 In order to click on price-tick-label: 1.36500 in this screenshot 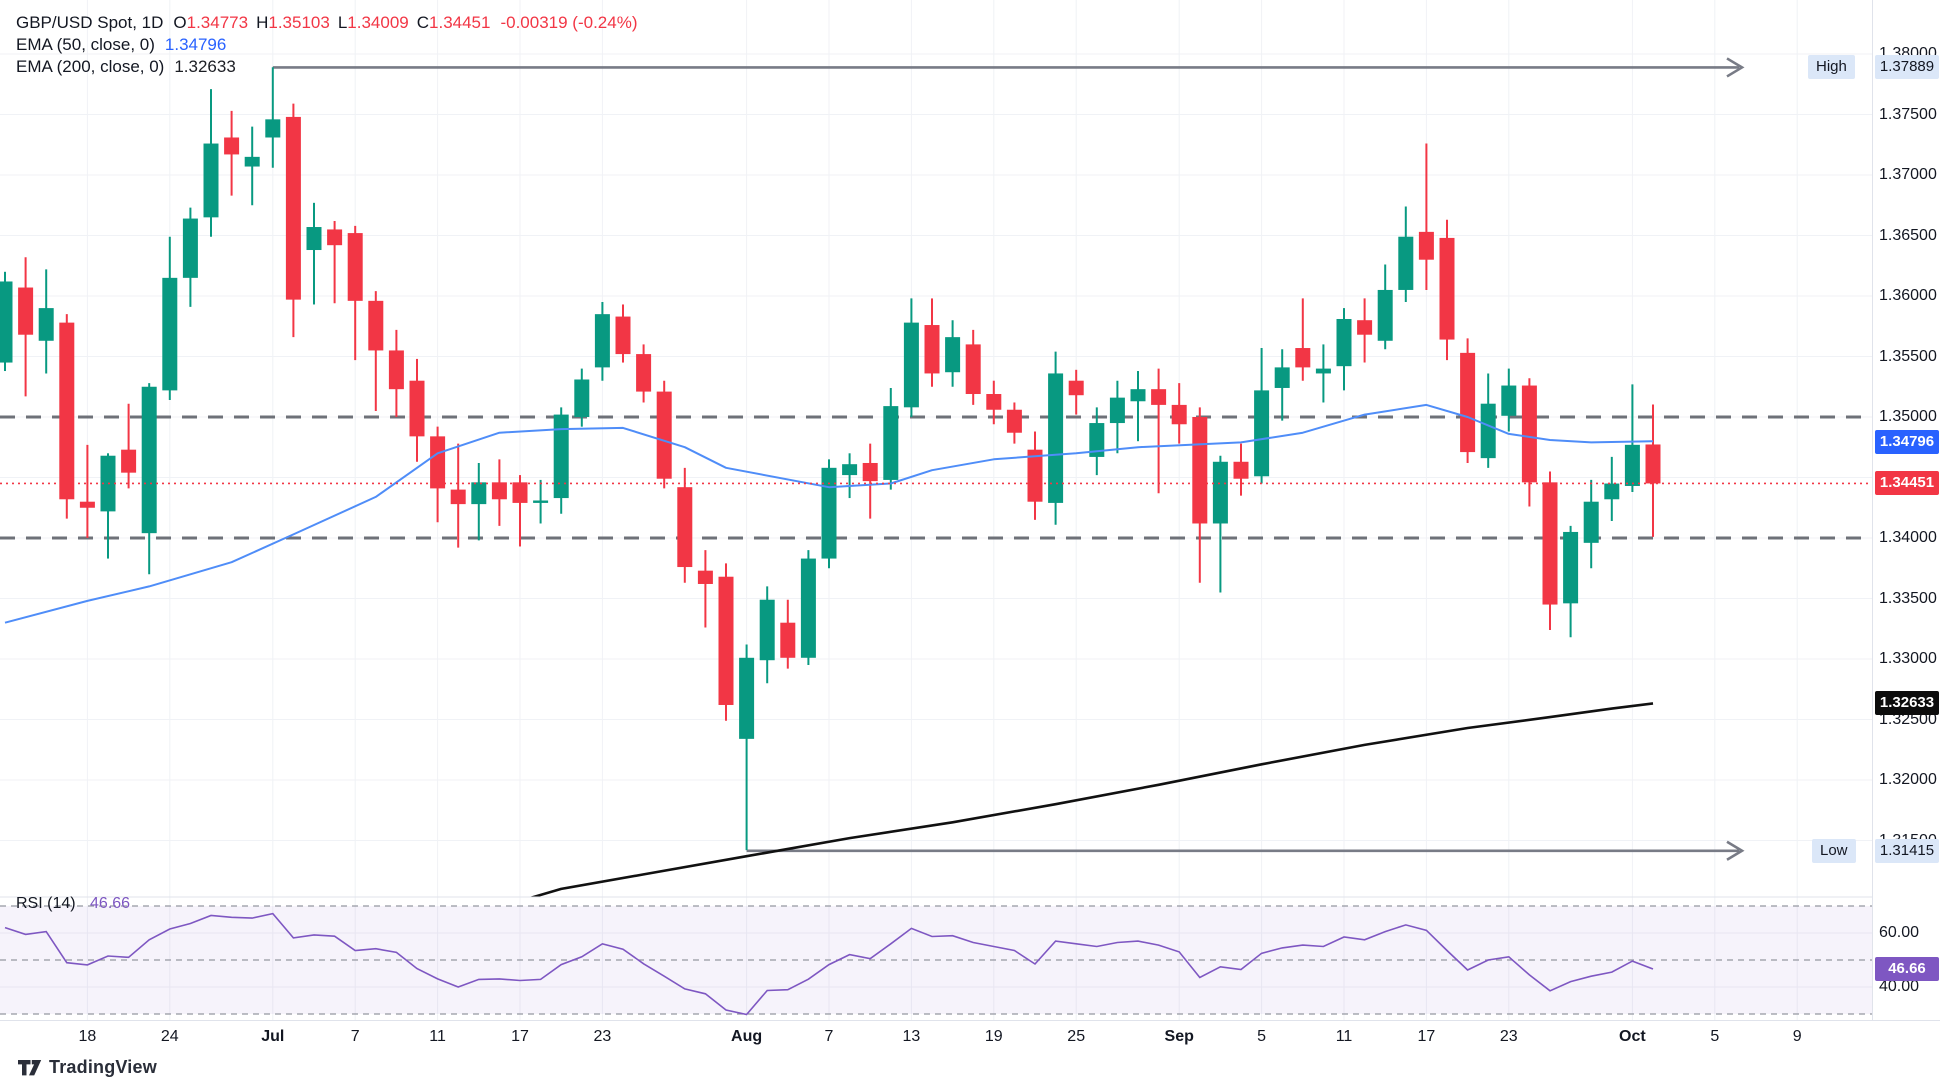, I will do `click(1908, 235)`.